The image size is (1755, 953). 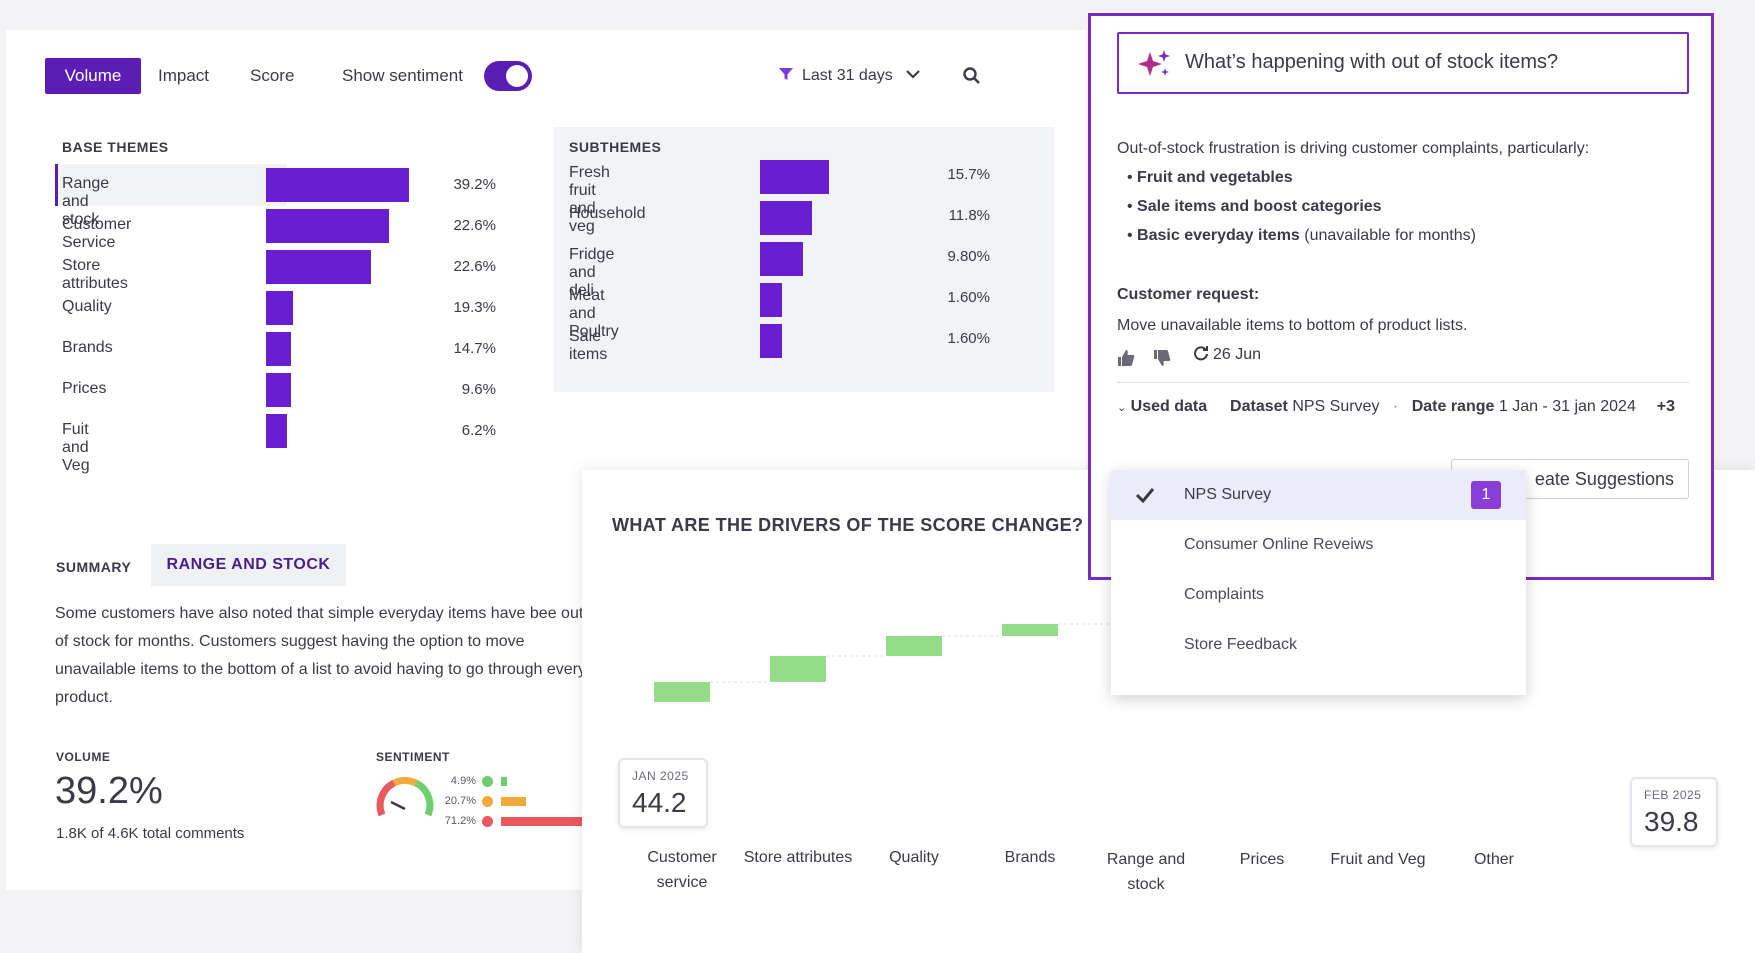 What do you see at coordinates (83, 757) in the screenshot?
I see `volume-heading: VOLUME` at bounding box center [83, 757].